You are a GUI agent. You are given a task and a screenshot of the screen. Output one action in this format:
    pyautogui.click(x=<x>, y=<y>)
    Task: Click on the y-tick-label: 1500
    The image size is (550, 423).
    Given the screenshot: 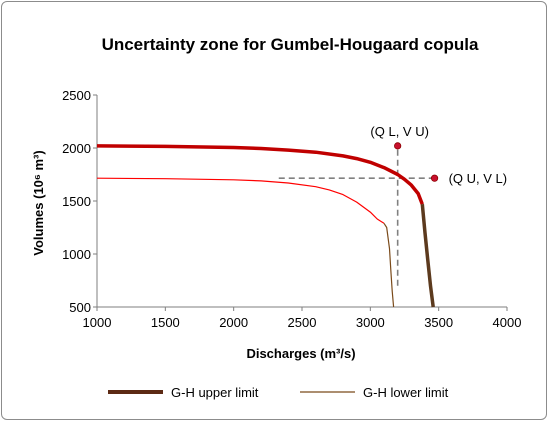 What is the action you would take?
    pyautogui.click(x=76, y=201)
    